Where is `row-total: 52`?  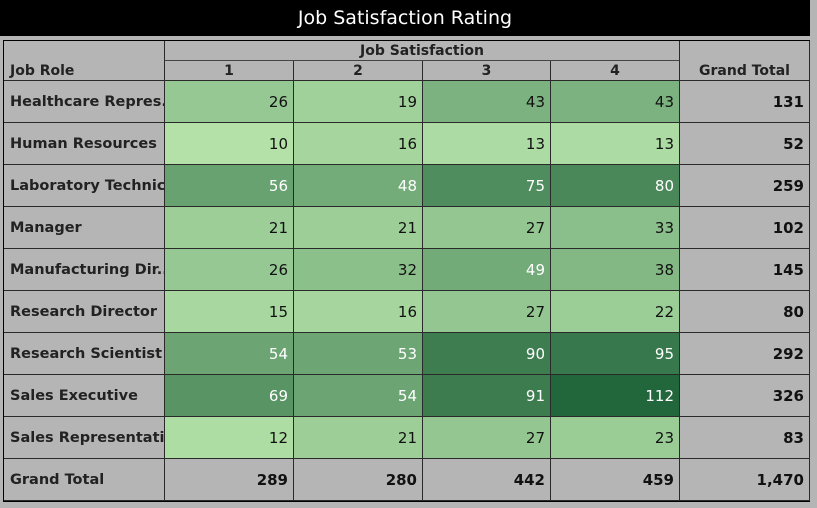
row-total: 52 is located at coordinates (745, 144).